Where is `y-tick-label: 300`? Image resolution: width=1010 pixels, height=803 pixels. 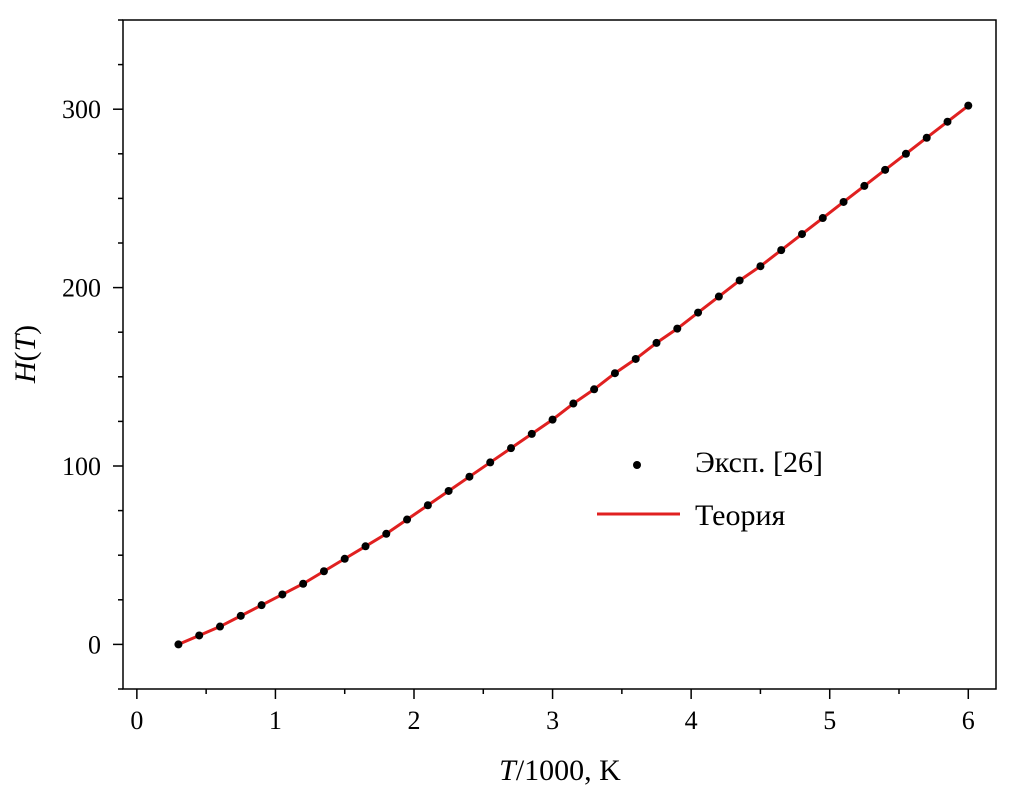 y-tick-label: 300 is located at coordinates (81, 109).